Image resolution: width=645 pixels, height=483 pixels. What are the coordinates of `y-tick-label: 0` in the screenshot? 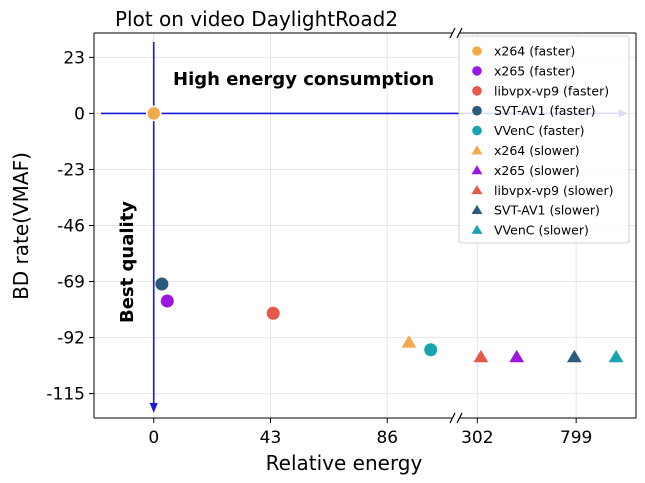 It's located at (79, 114).